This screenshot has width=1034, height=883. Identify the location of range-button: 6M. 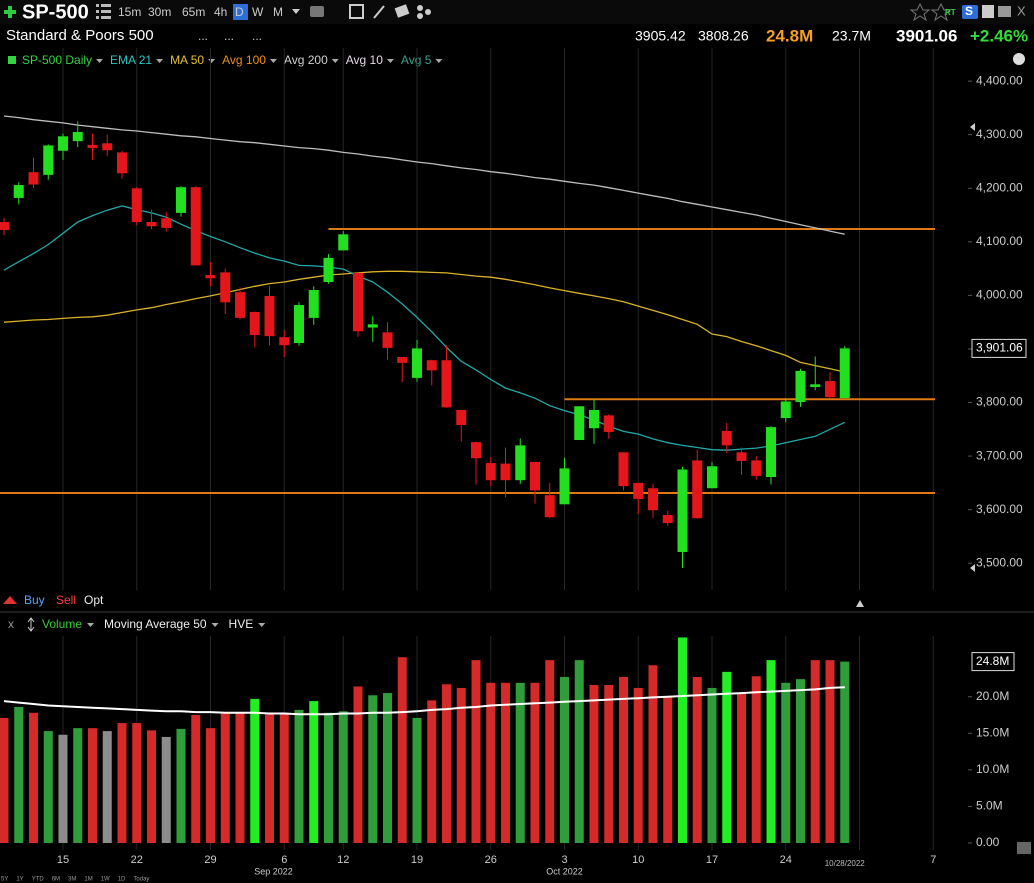
(56, 880).